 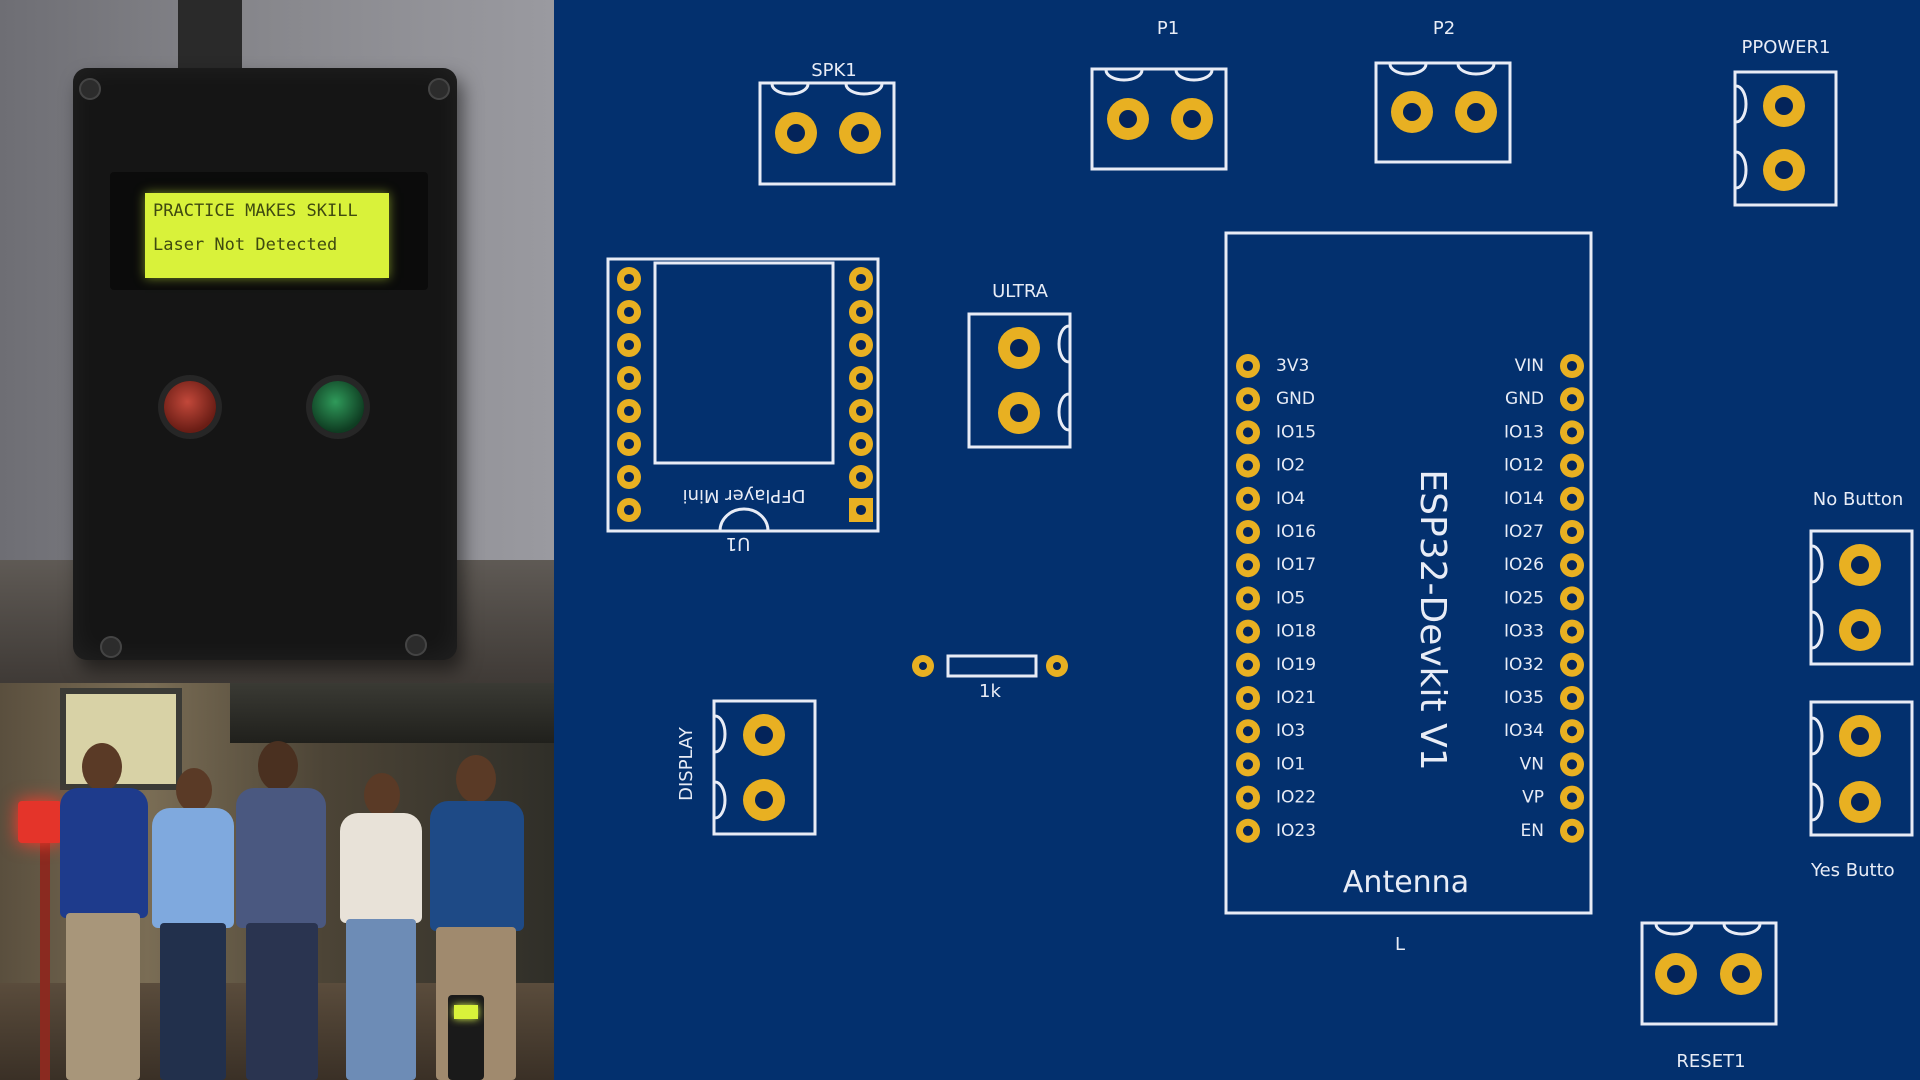 What do you see at coordinates (338, 407) in the screenshot?
I see `green-button` at bounding box center [338, 407].